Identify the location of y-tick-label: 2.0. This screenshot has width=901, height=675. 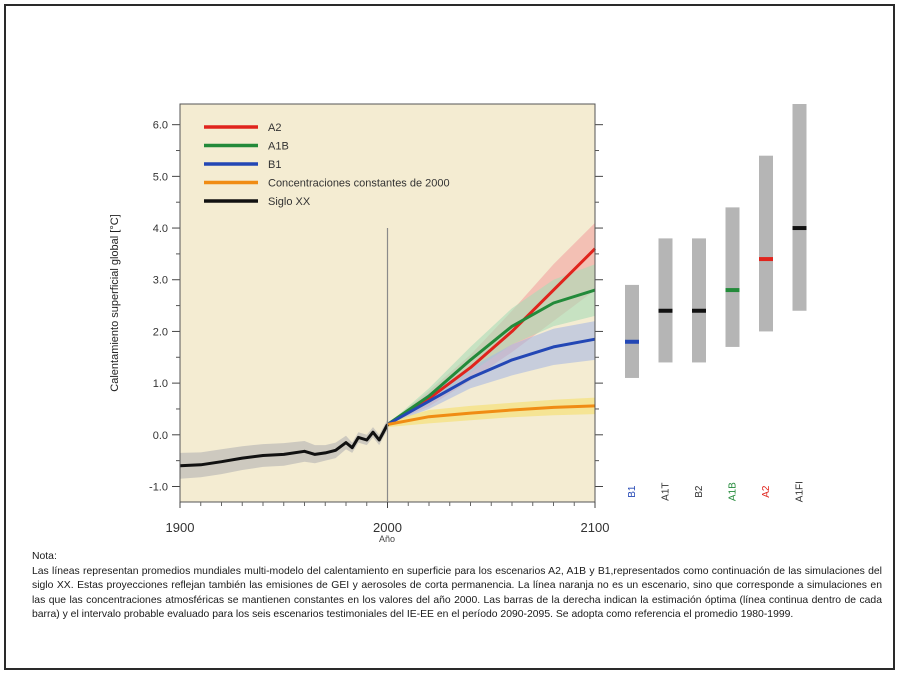
(160, 332).